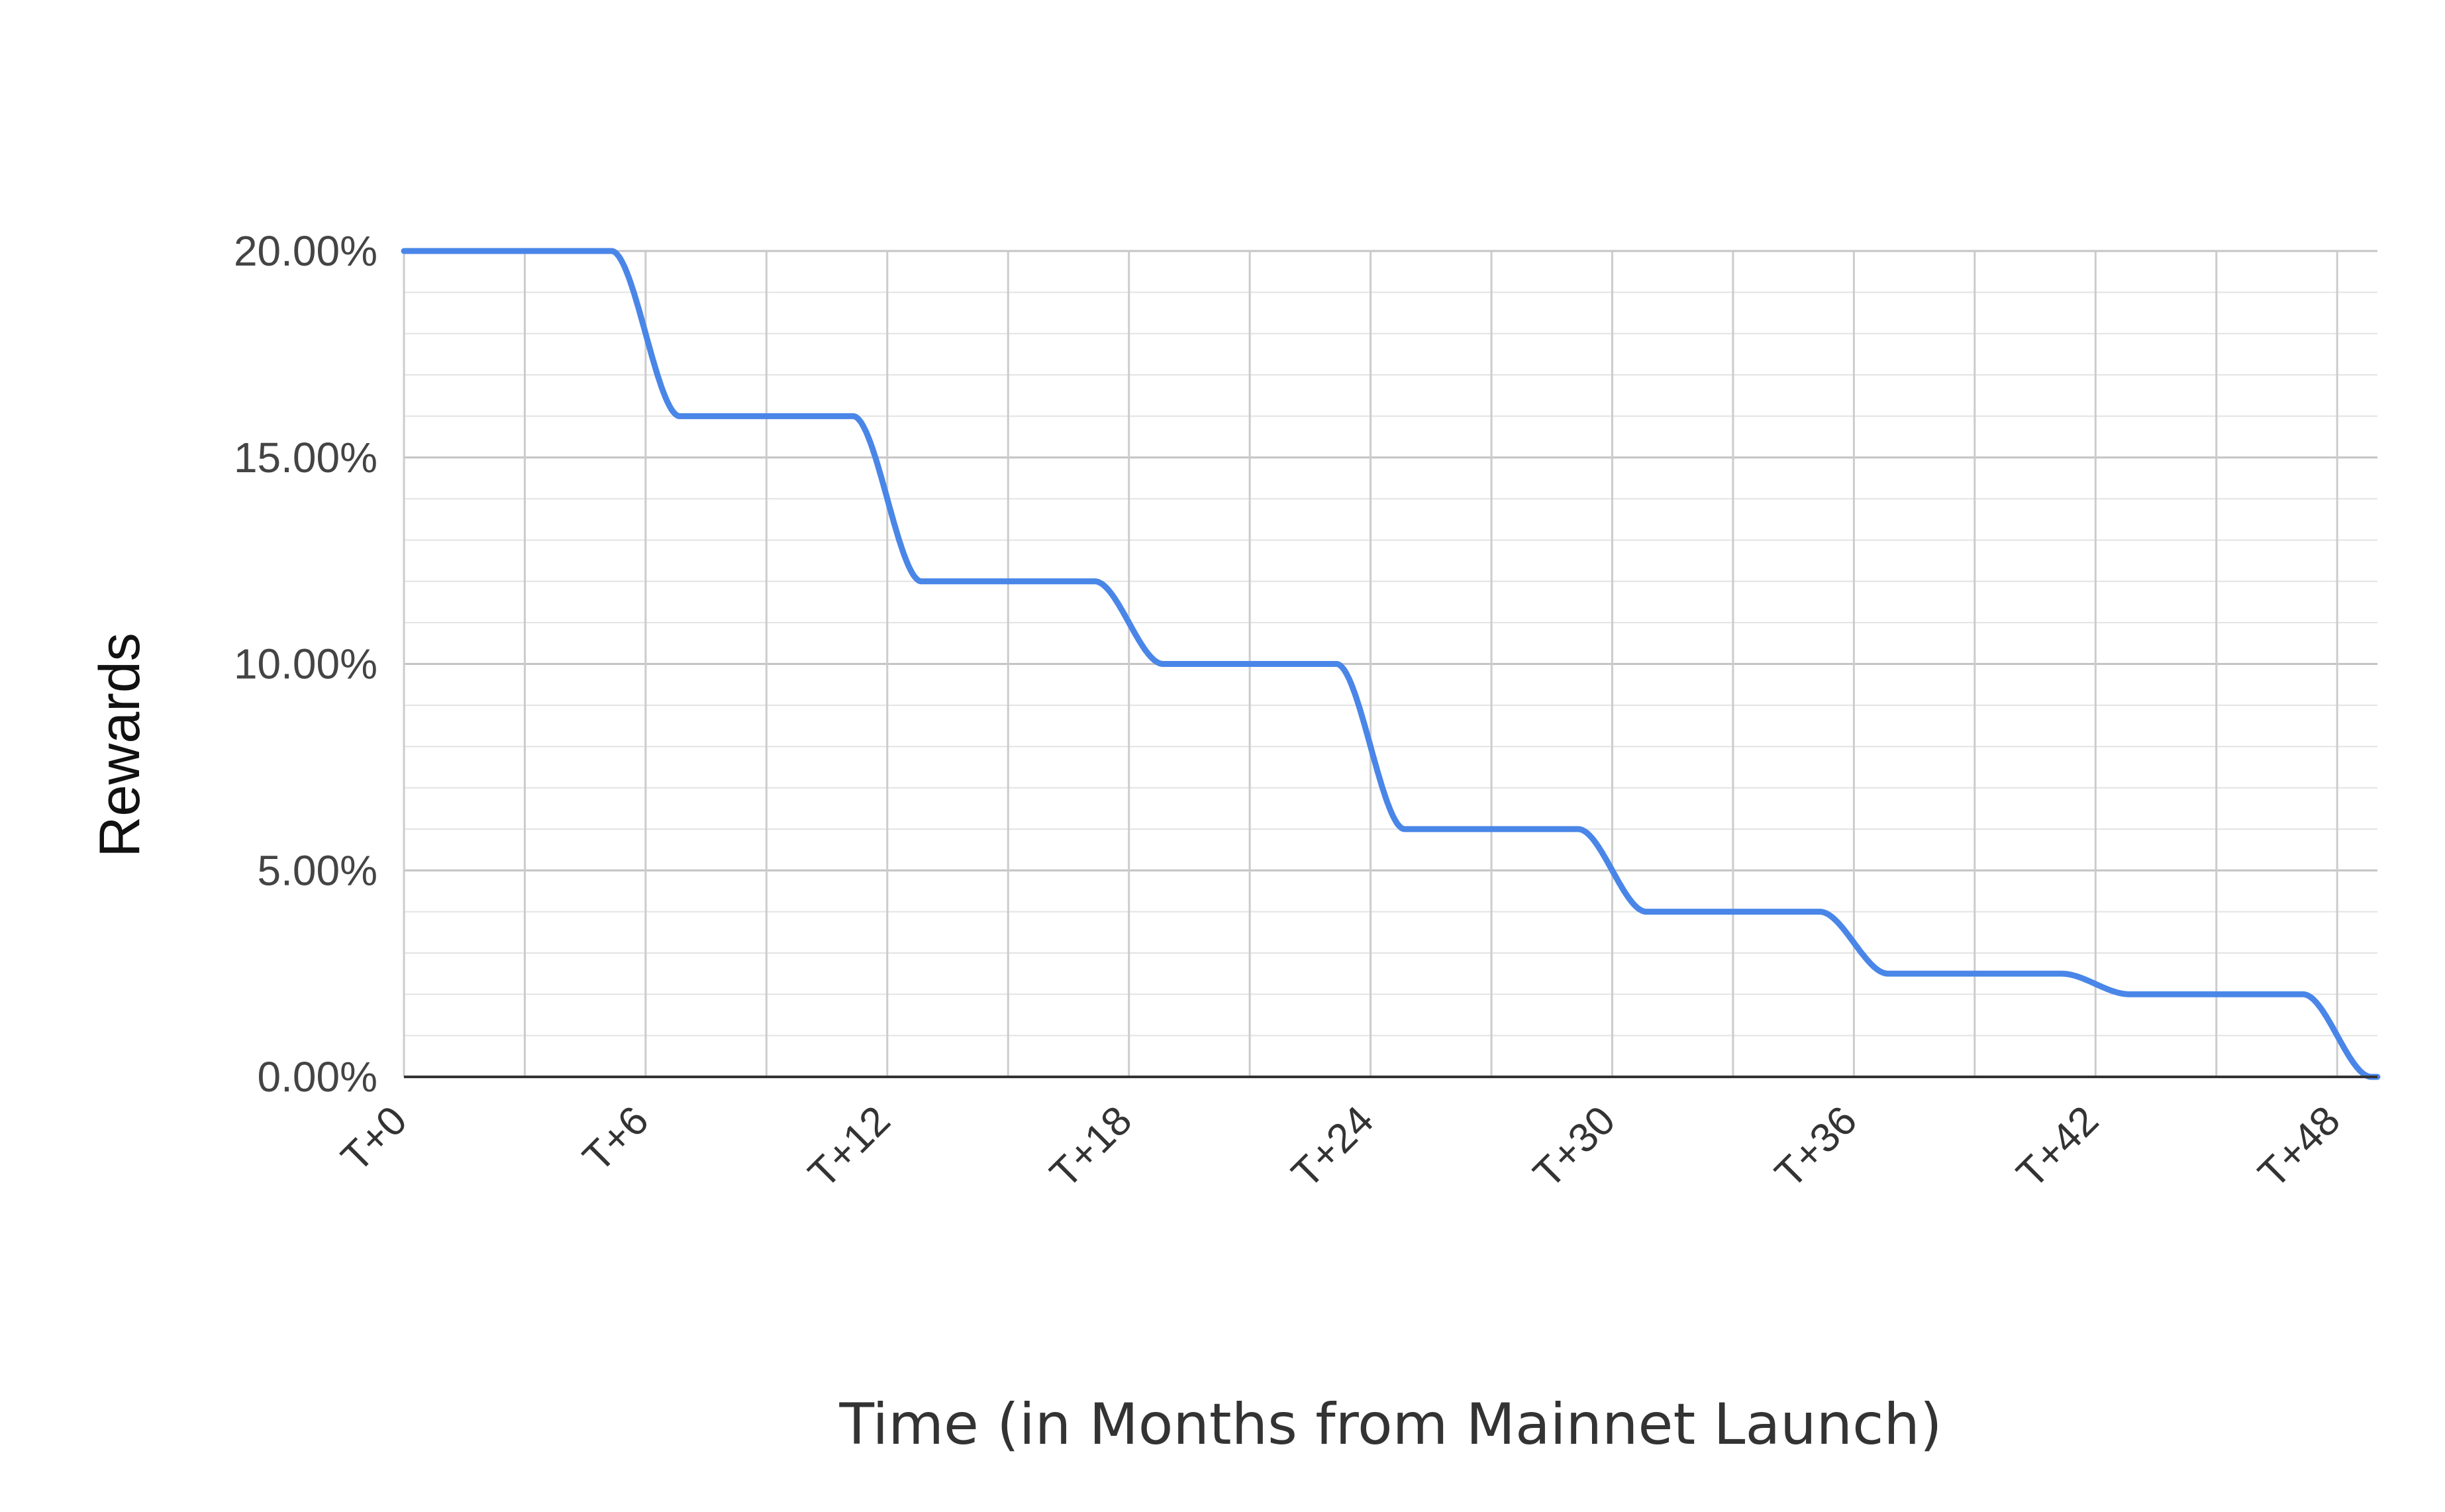  Describe the element at coordinates (305, 251) in the screenshot. I see `y-tick-label: 20.00%` at that location.